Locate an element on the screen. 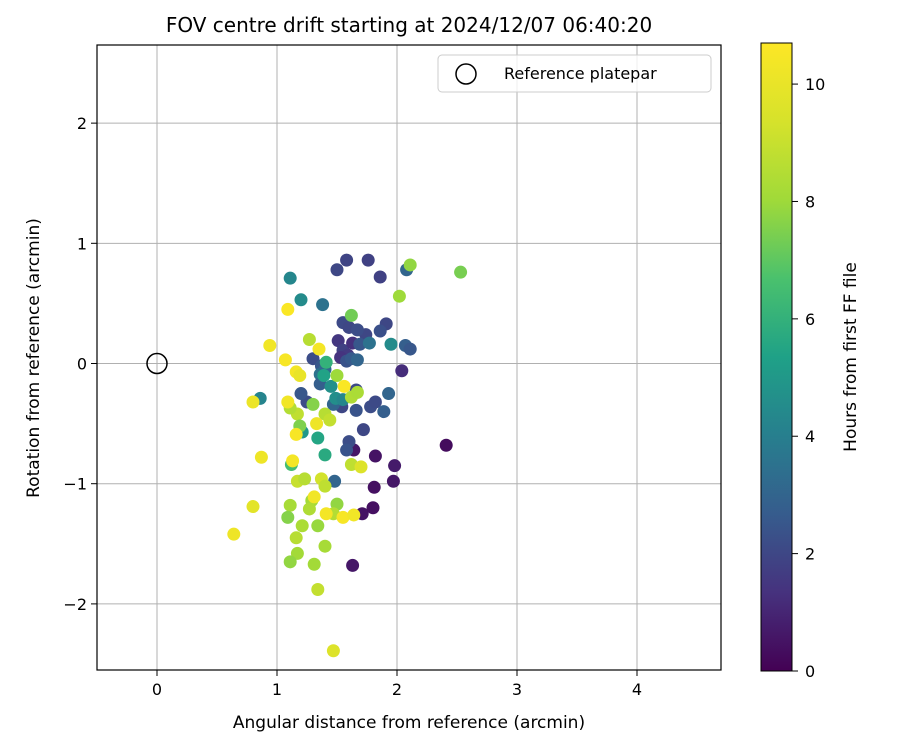  y-tick-label: −1 is located at coordinates (75, 484).